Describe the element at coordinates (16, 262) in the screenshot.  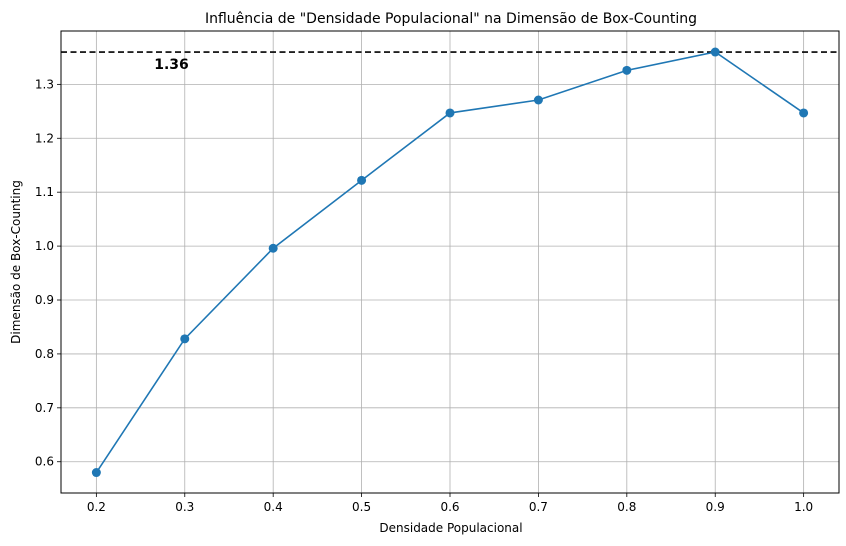
I see `y-axis-label: Dimensão de Box-Counting` at that location.